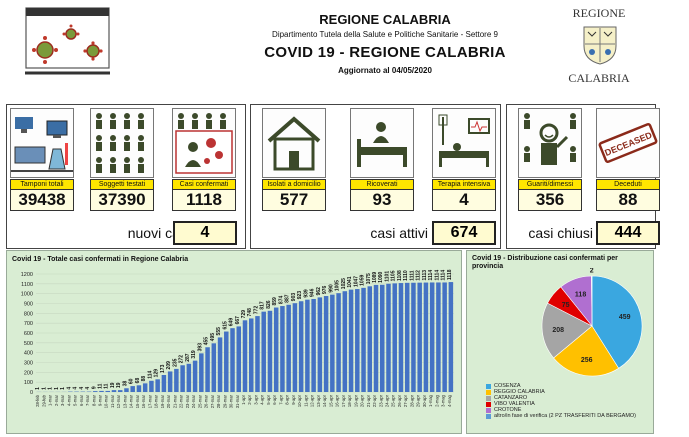 The height and width of the screenshot is (437, 689). Describe the element at coordinates (385, 19) in the screenshot. I see `region-heading: REGIONE CALABRIA` at that location.